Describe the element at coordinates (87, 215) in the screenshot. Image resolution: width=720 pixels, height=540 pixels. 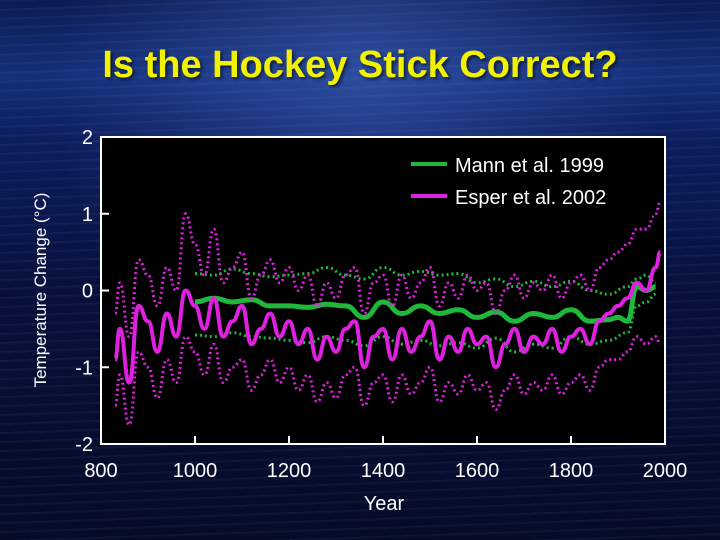
I see `y-tick-label-1: 1` at that location.